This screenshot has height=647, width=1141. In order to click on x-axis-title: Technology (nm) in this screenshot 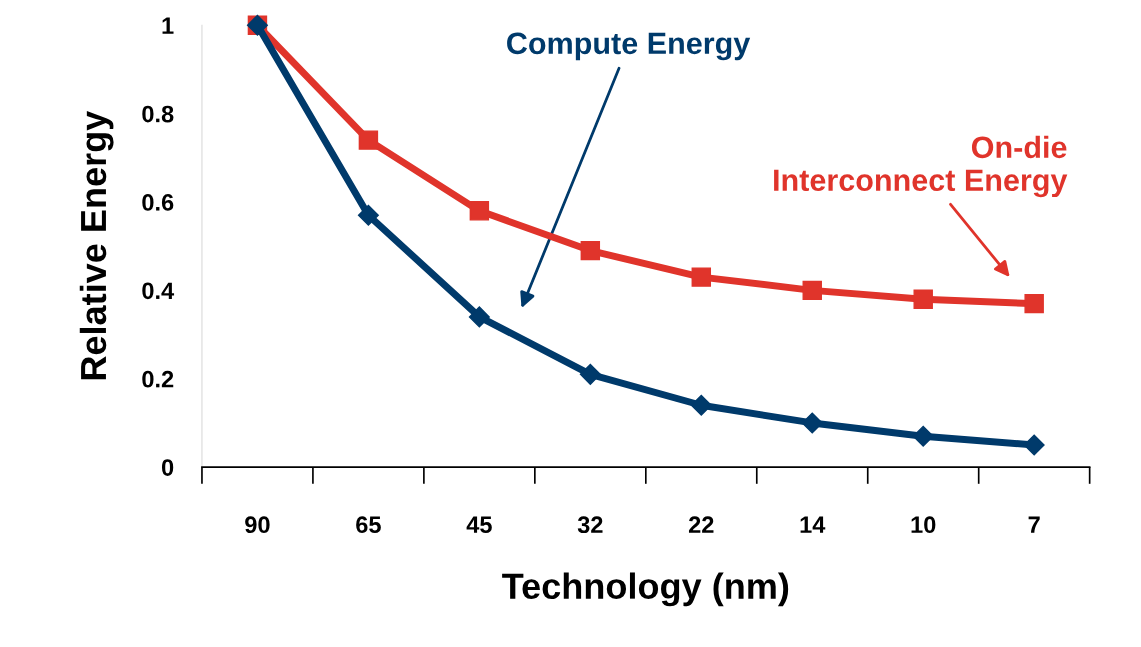, I will do `click(645, 589)`.